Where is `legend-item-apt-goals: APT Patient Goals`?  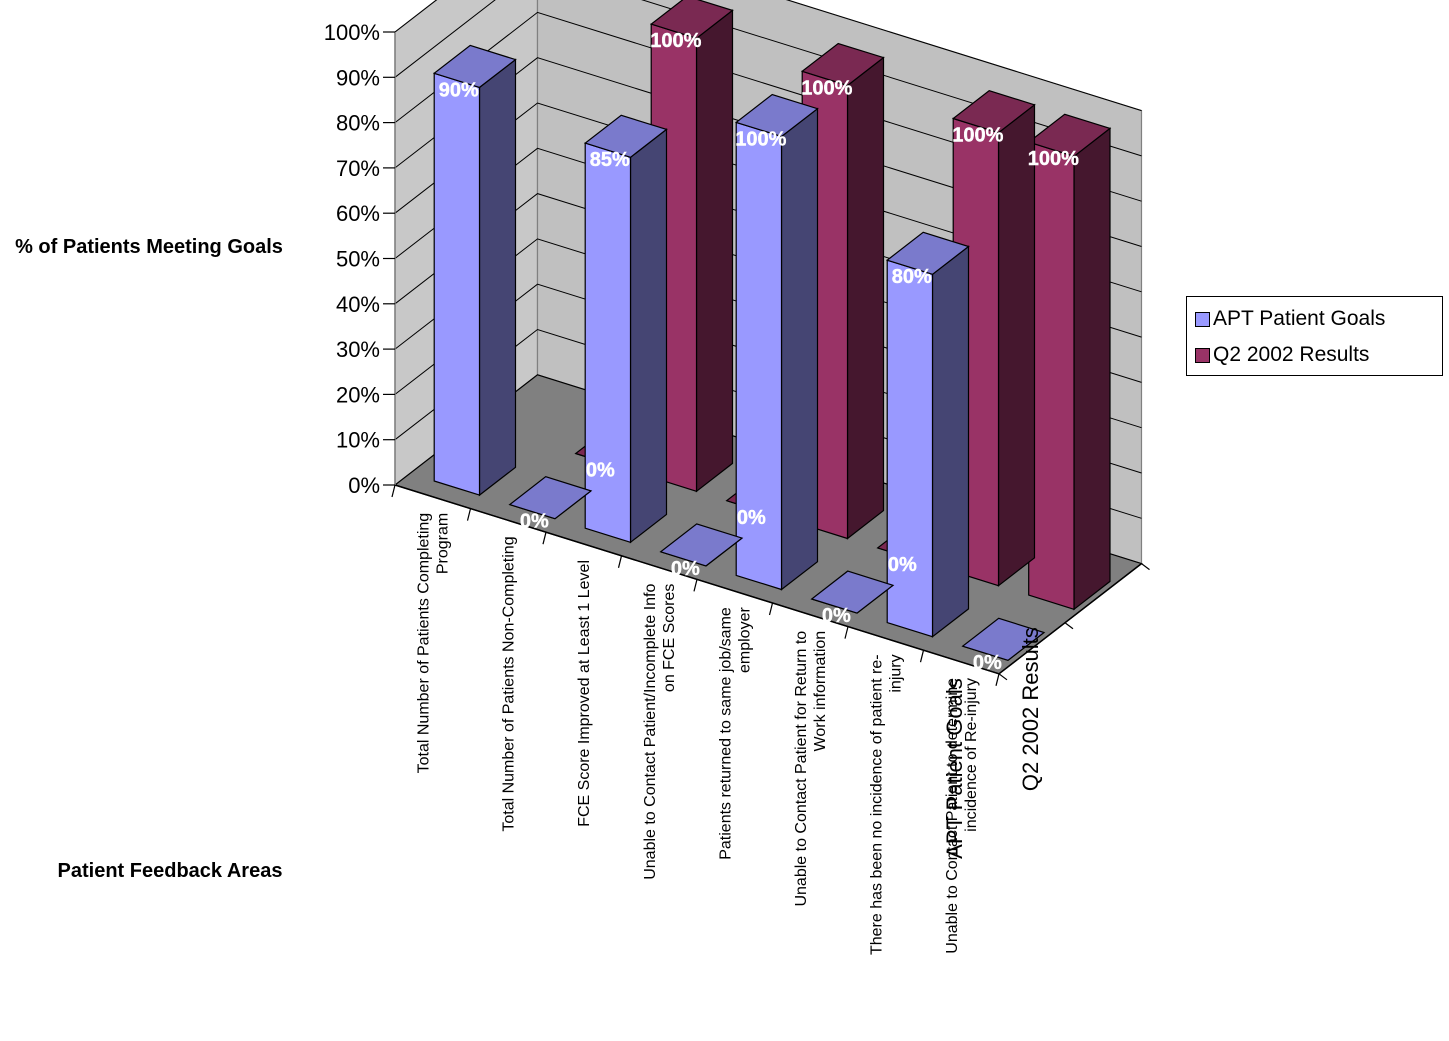 legend-item-apt-goals: APT Patient Goals is located at coordinates (1290, 319).